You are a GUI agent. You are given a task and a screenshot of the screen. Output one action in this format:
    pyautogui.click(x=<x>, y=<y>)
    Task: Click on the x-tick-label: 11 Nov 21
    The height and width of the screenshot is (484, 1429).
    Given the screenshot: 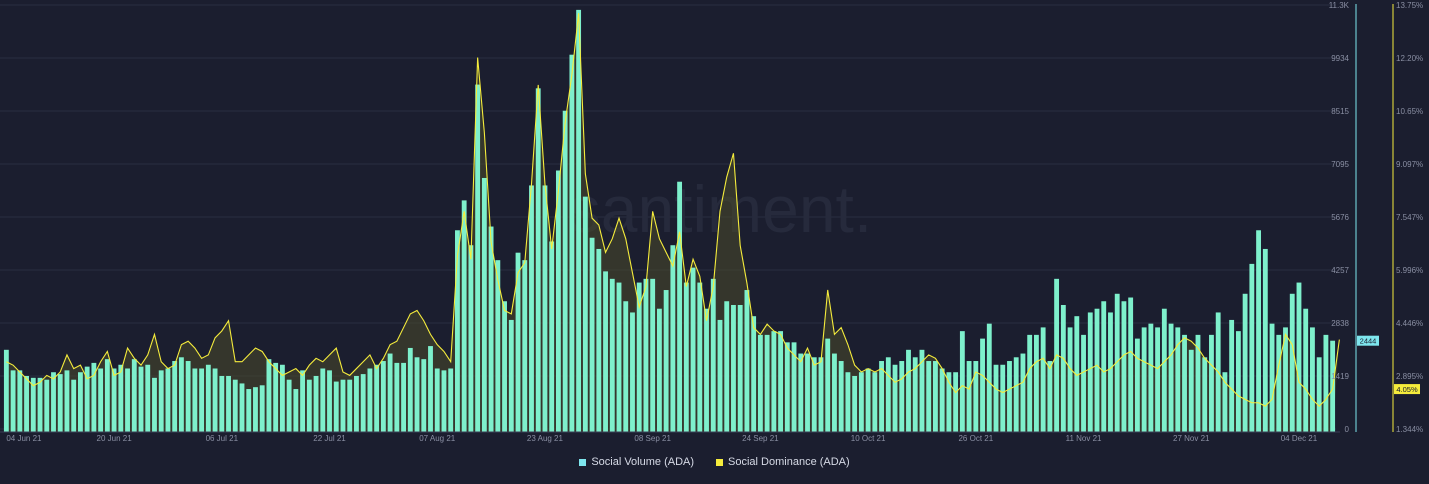 What is the action you would take?
    pyautogui.click(x=1084, y=438)
    